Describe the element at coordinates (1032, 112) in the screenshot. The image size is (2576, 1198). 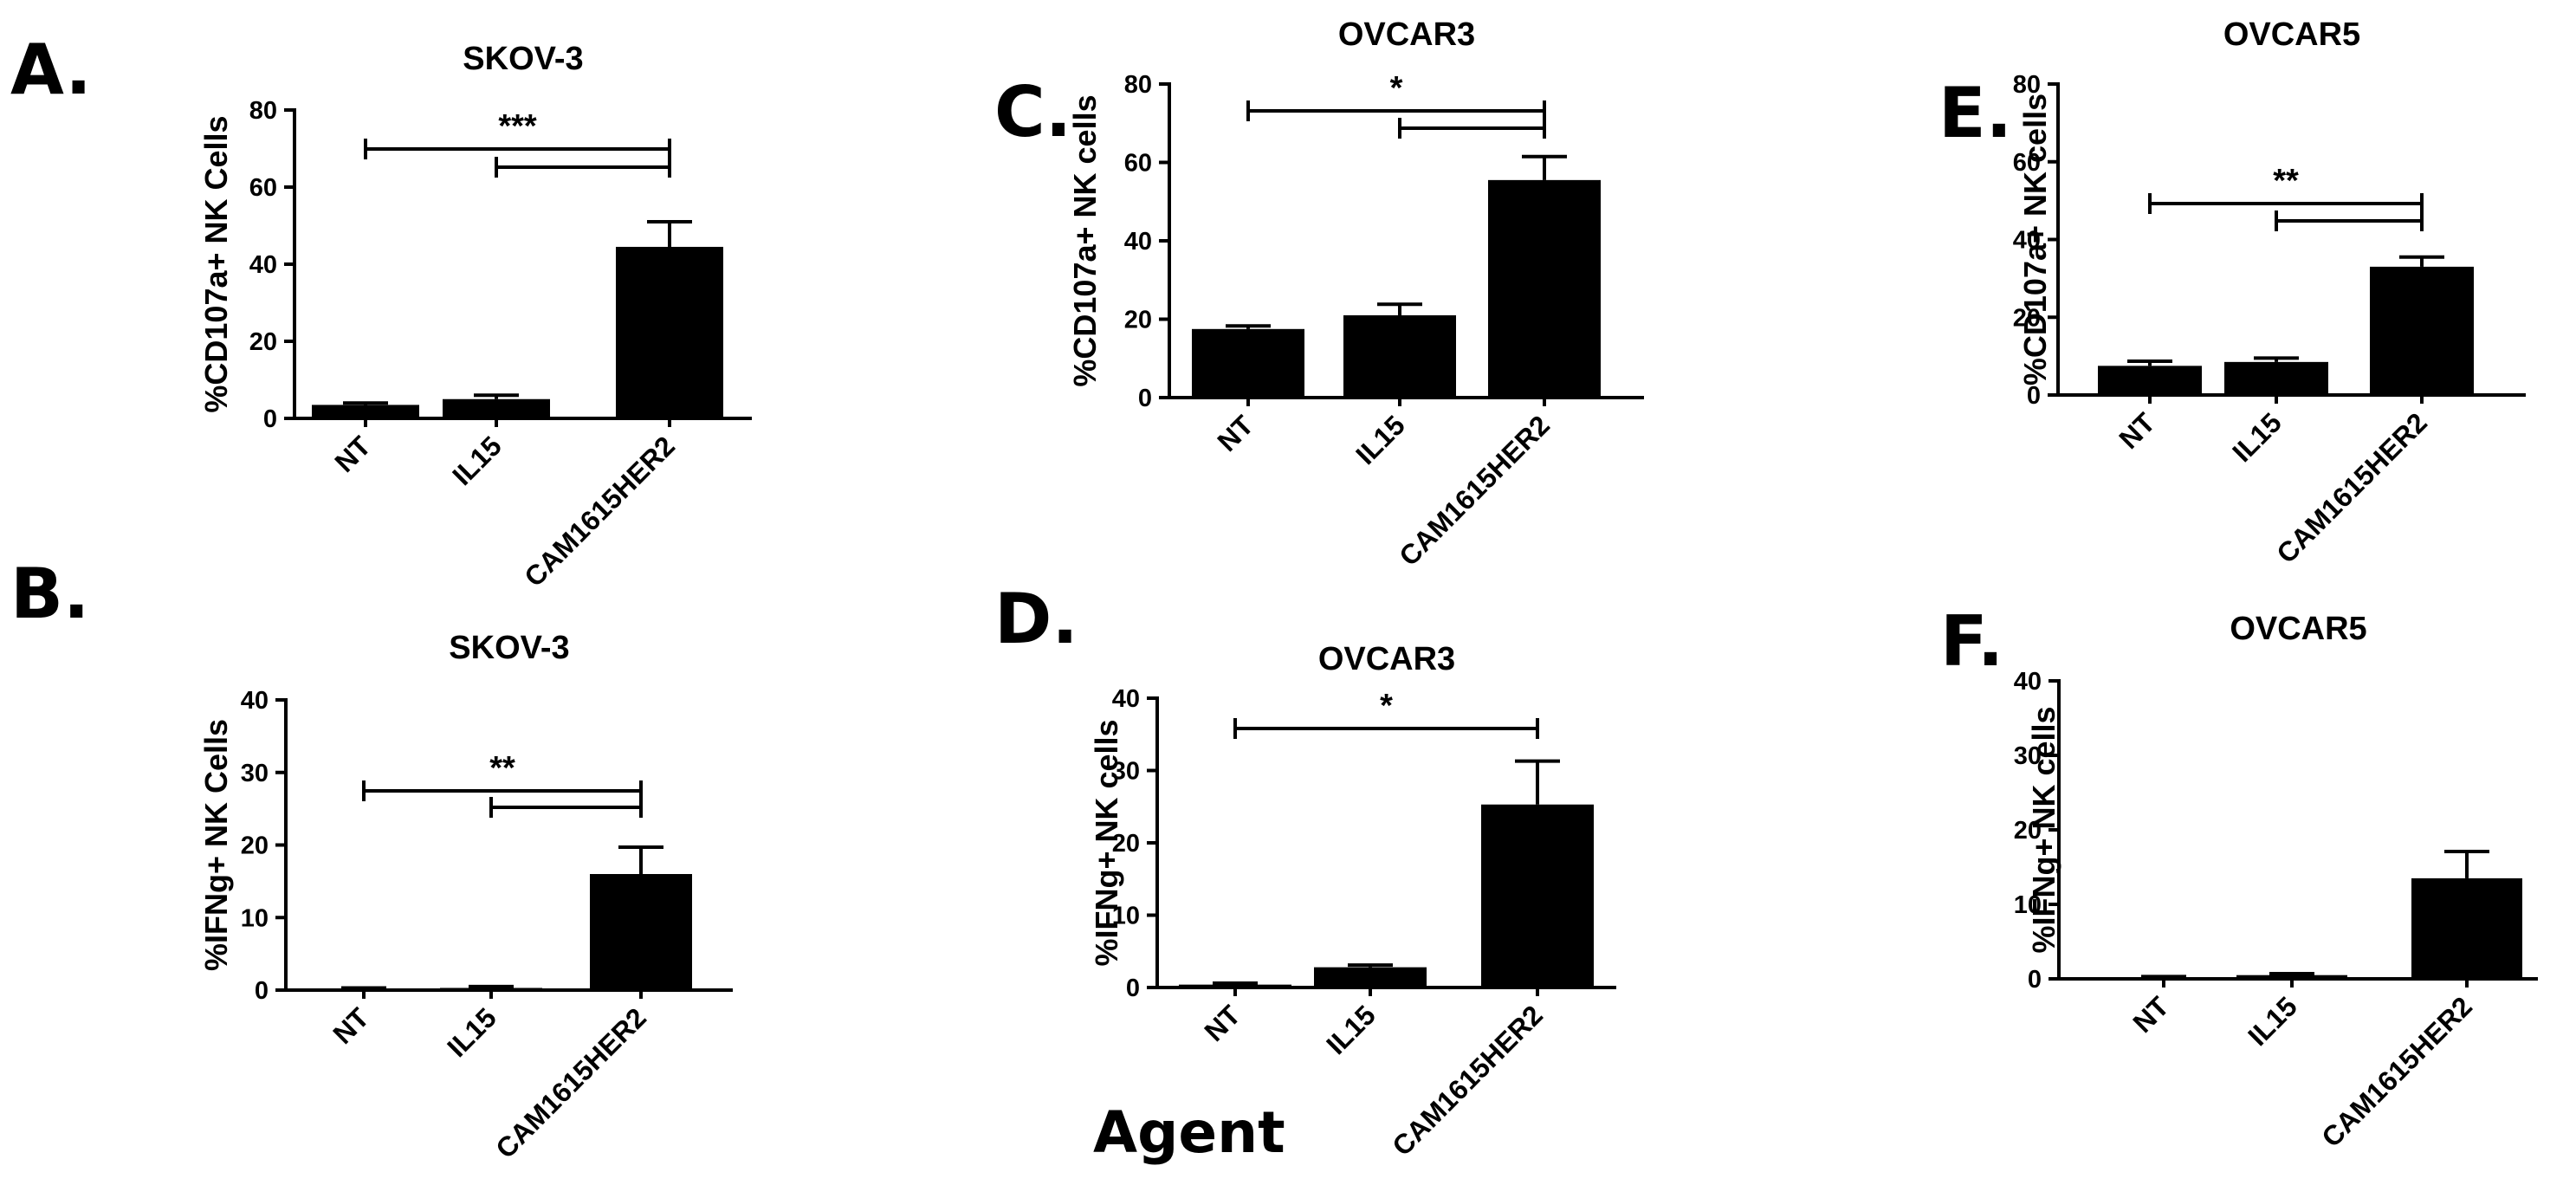
I see `panel-letter: C.` at that location.